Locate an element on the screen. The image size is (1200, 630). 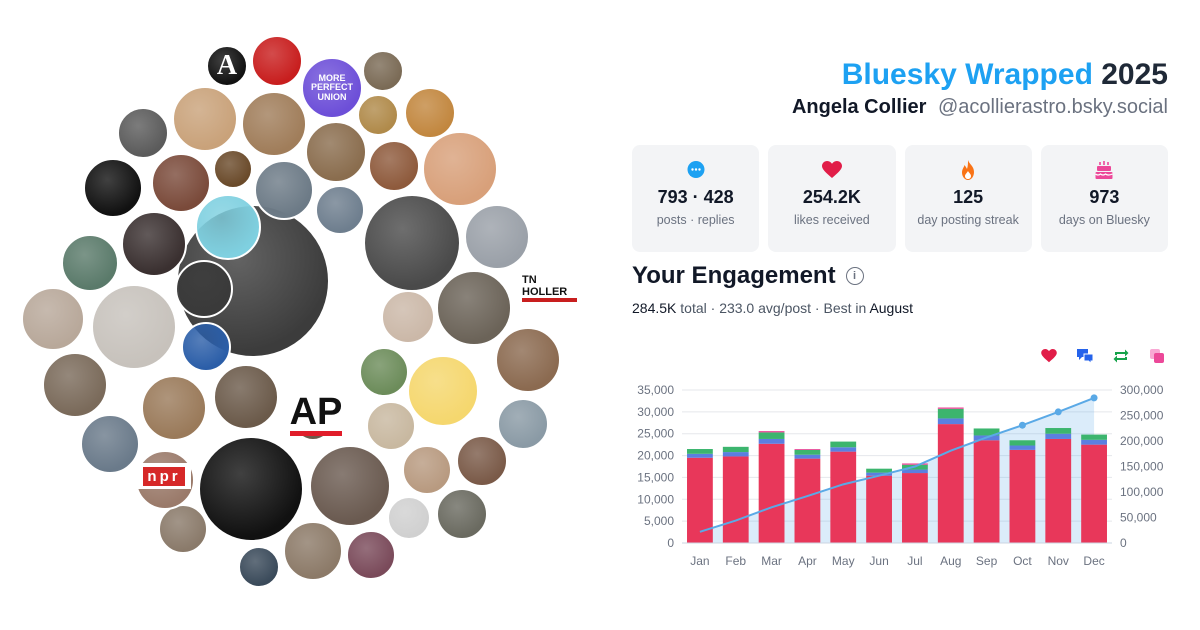
heart-icon is located at coordinates (1049, 356).